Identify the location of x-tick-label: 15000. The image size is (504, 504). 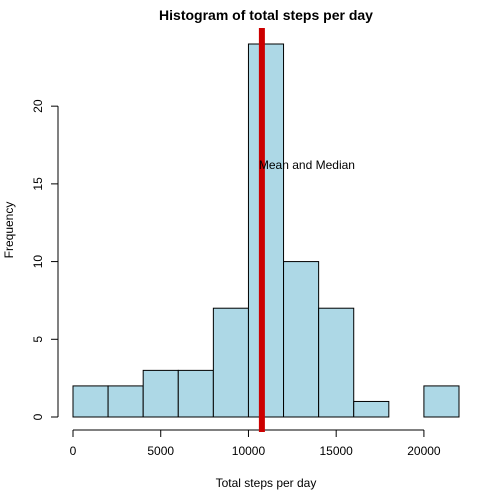
(336, 451).